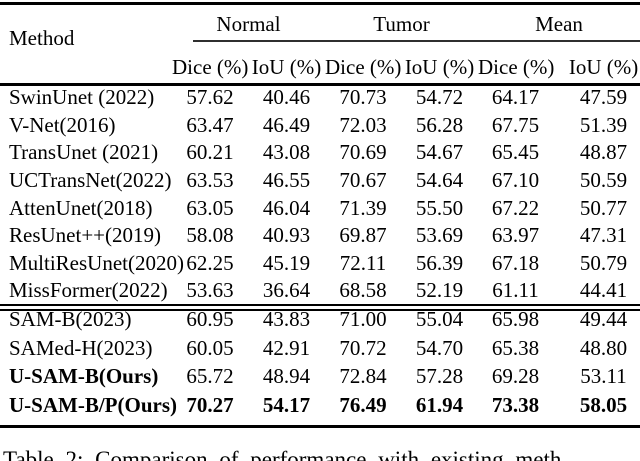 Image resolution: width=640 pixels, height=461 pixels. What do you see at coordinates (363, 235) in the screenshot?
I see `value-cell: 69.87` at bounding box center [363, 235].